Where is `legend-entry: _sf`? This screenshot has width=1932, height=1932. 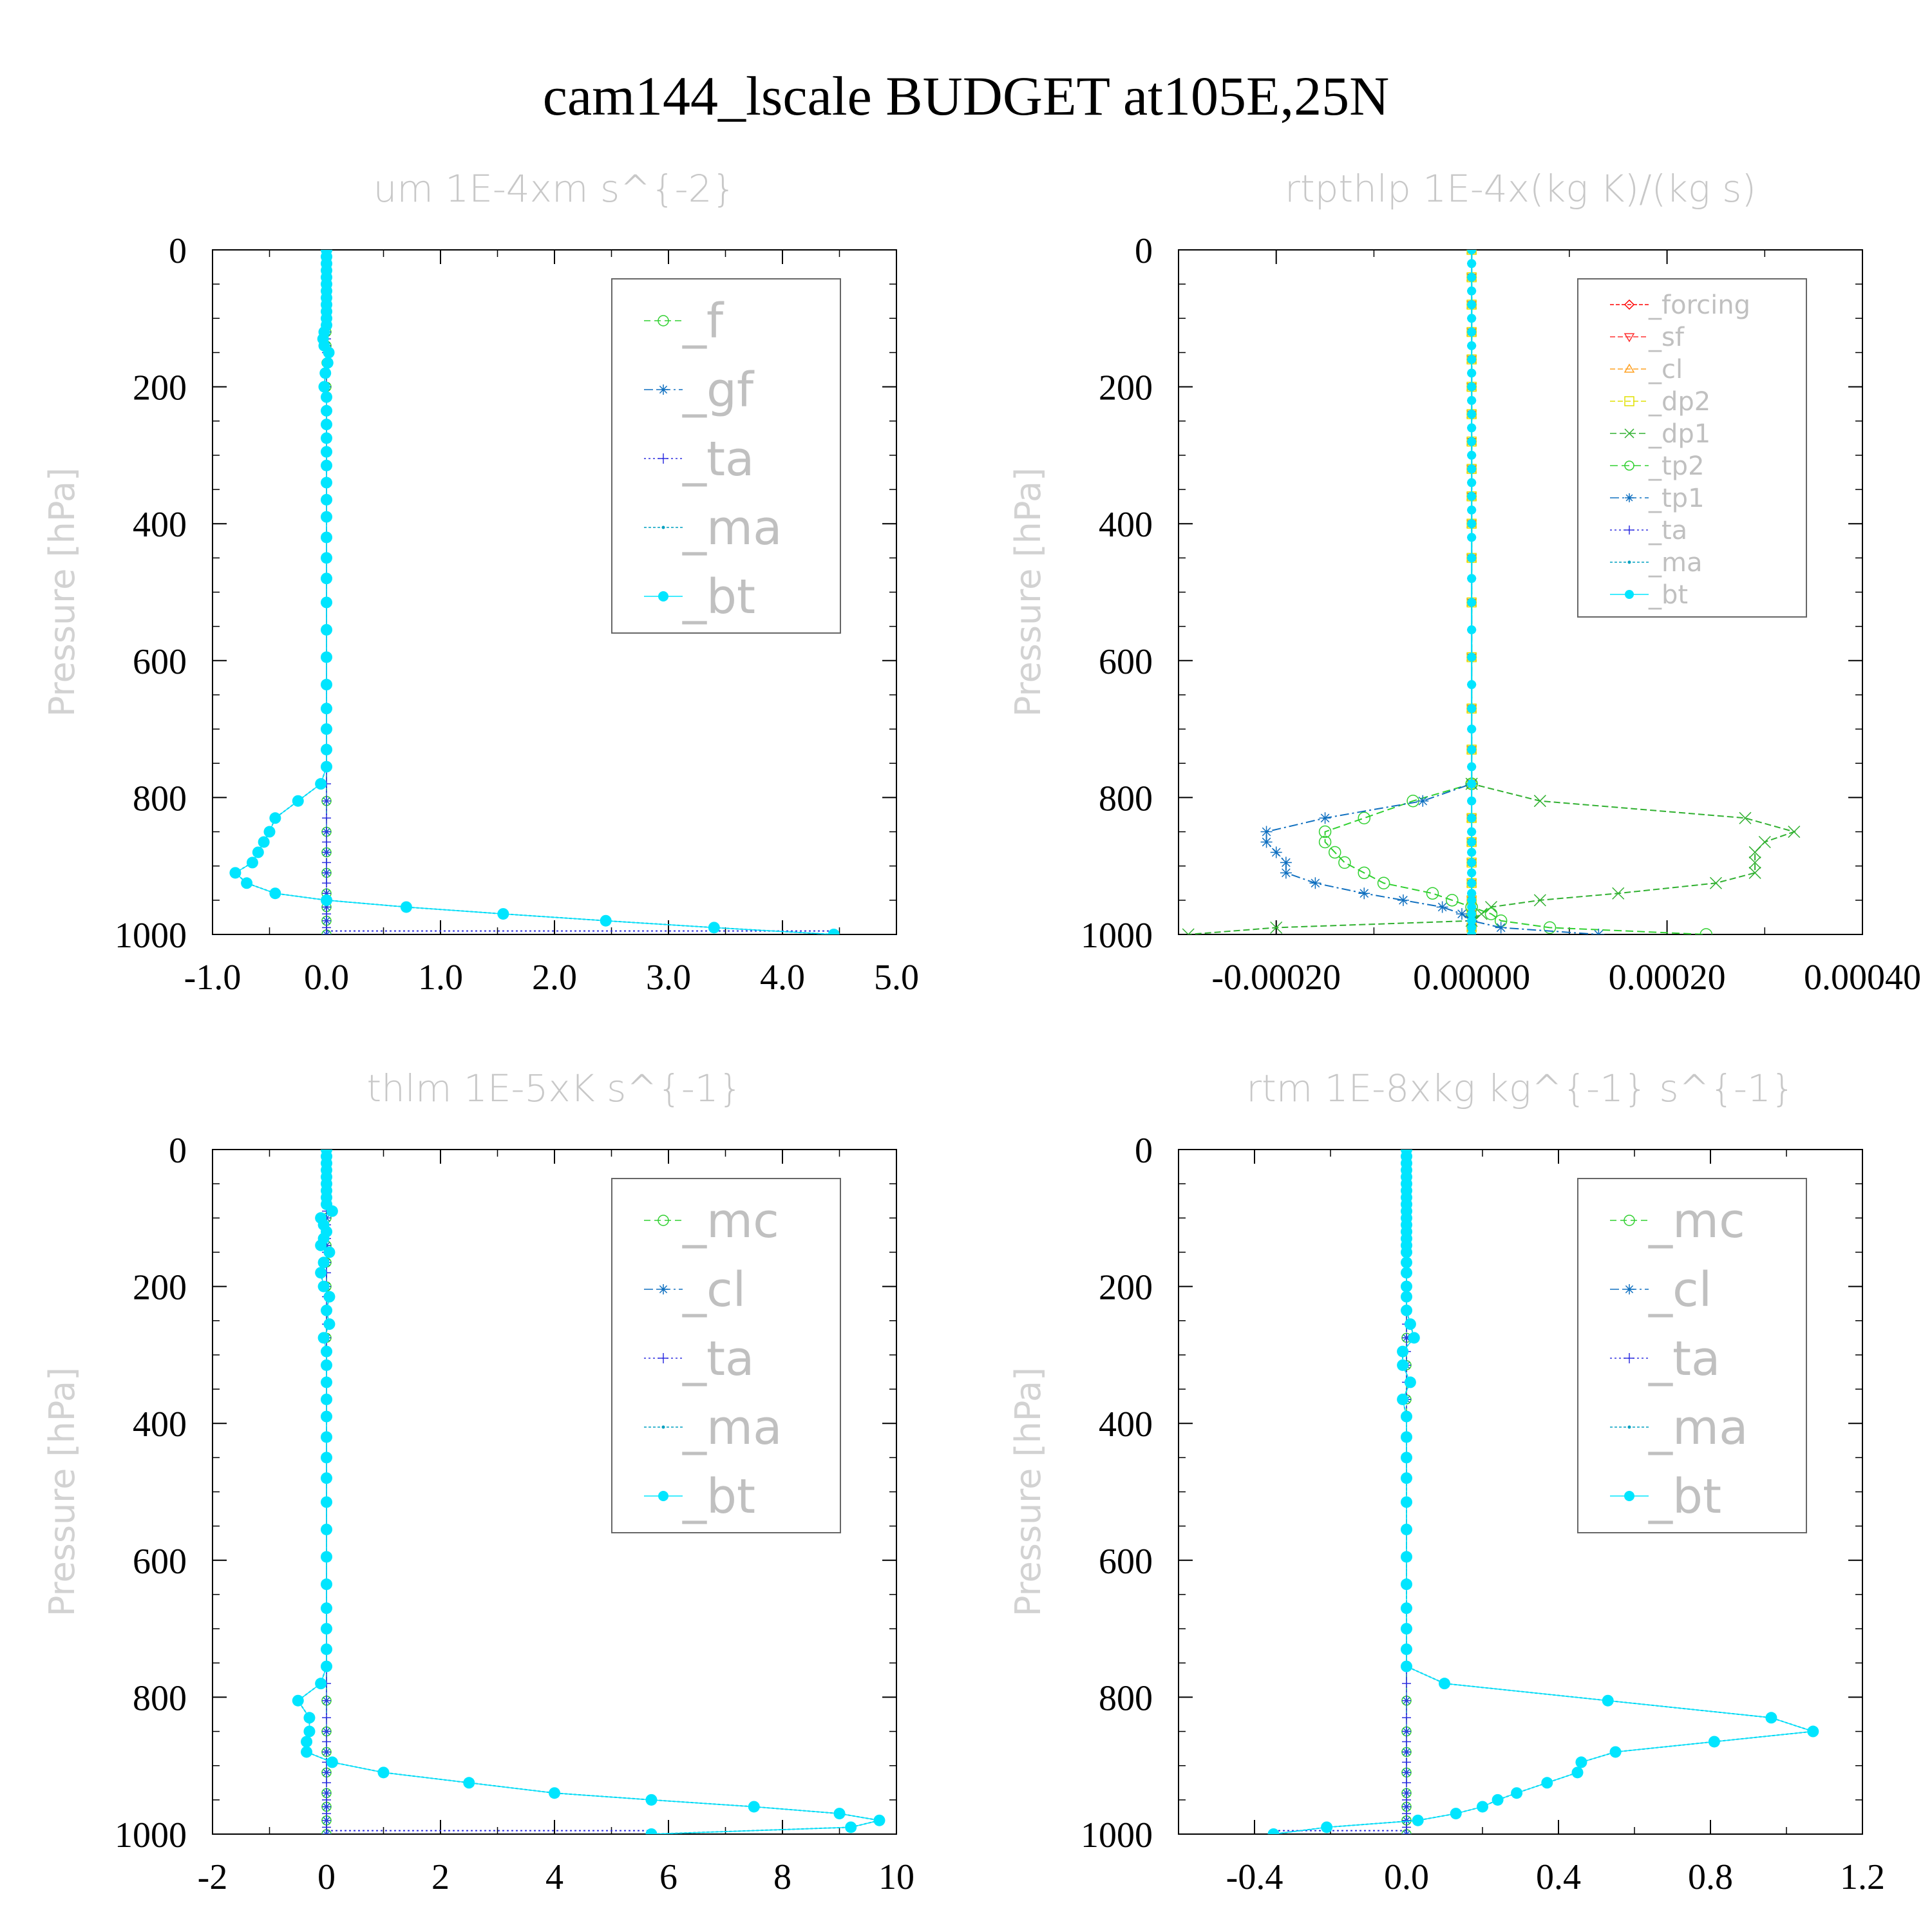 legend-entry: _sf is located at coordinates (1667, 337).